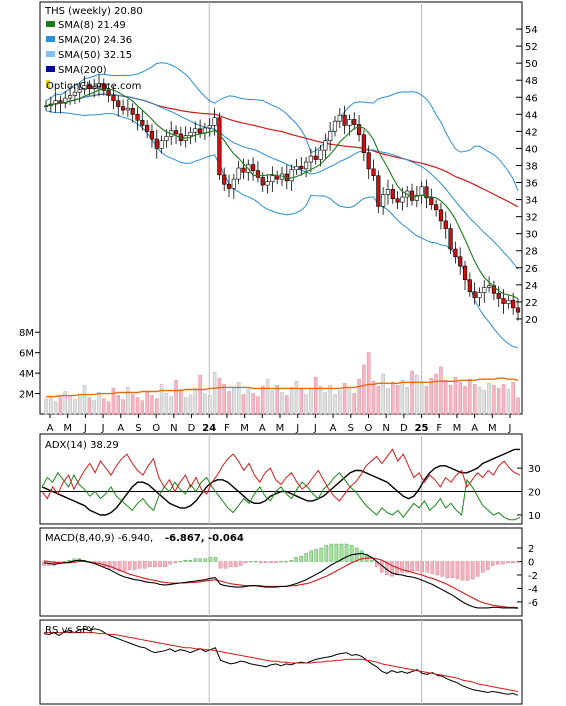  I want to click on price-tick-label: 30, so click(531, 235).